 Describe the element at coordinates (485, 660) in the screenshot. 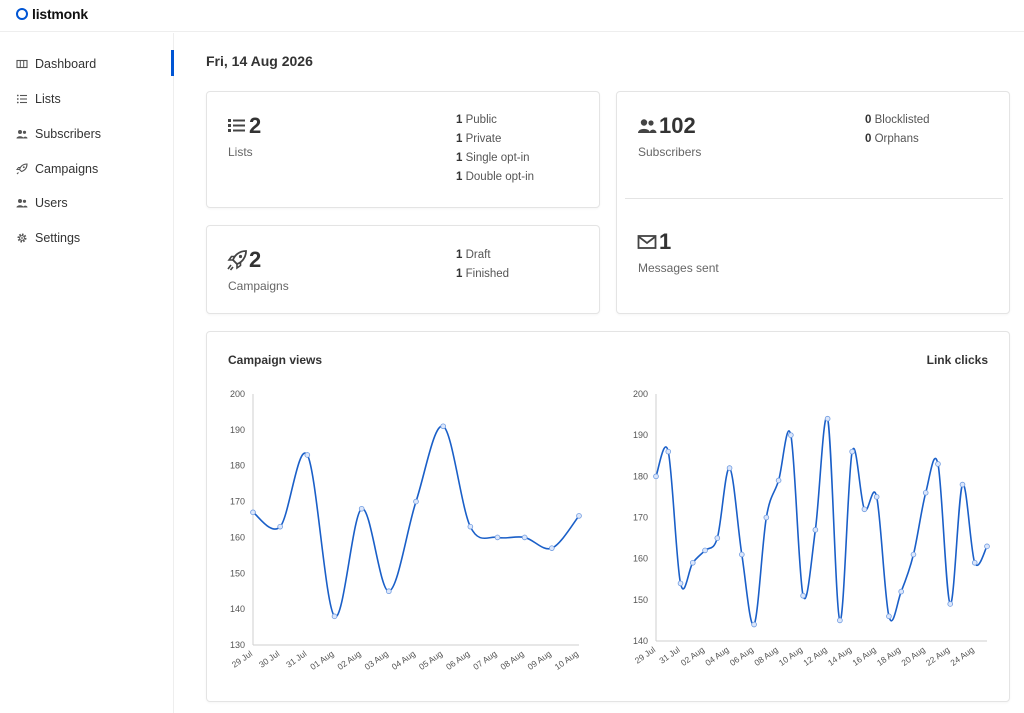

I see `campaign-views-x-tick-label: 07 Aug` at that location.